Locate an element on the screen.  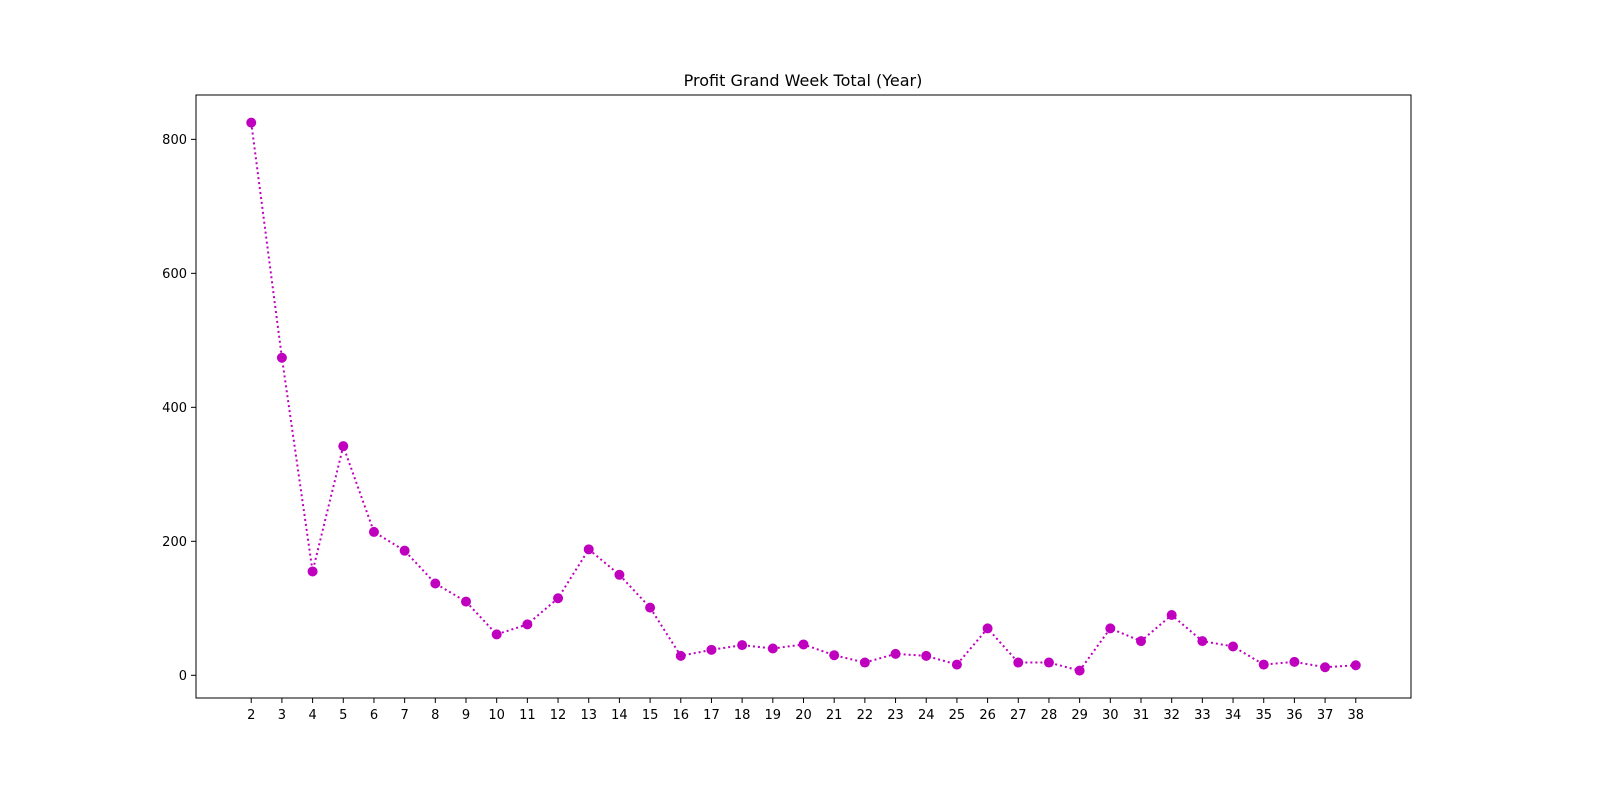
x-tick-label: 32 is located at coordinates (1171, 715).